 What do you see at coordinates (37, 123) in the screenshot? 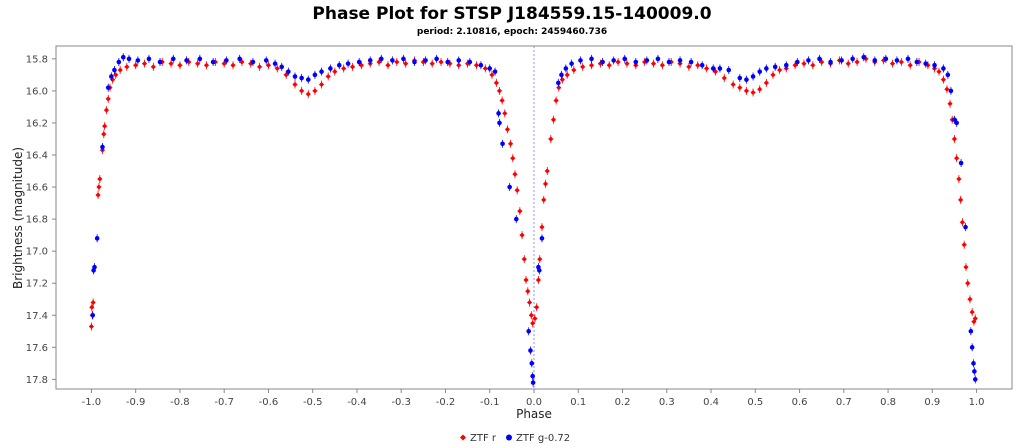
I see `y-tick-label: 16.2` at bounding box center [37, 123].